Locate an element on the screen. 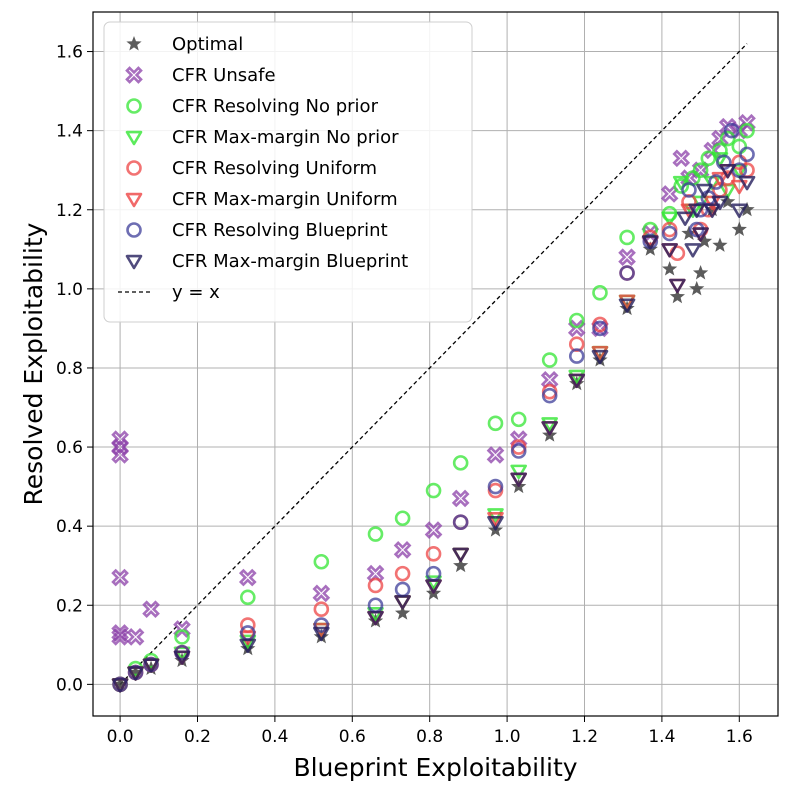 This screenshot has height=793, width=793. legend-label: CFR Unsafe is located at coordinates (224, 75).